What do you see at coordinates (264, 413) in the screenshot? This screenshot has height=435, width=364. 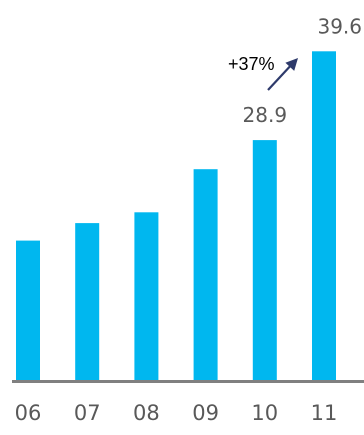 I see `x-tick-label-10: 10` at bounding box center [264, 413].